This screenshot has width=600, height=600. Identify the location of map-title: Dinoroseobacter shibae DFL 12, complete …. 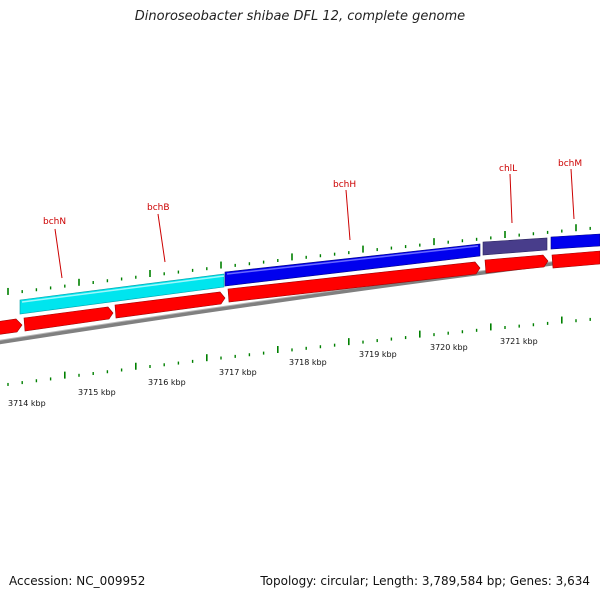
(300, 16).